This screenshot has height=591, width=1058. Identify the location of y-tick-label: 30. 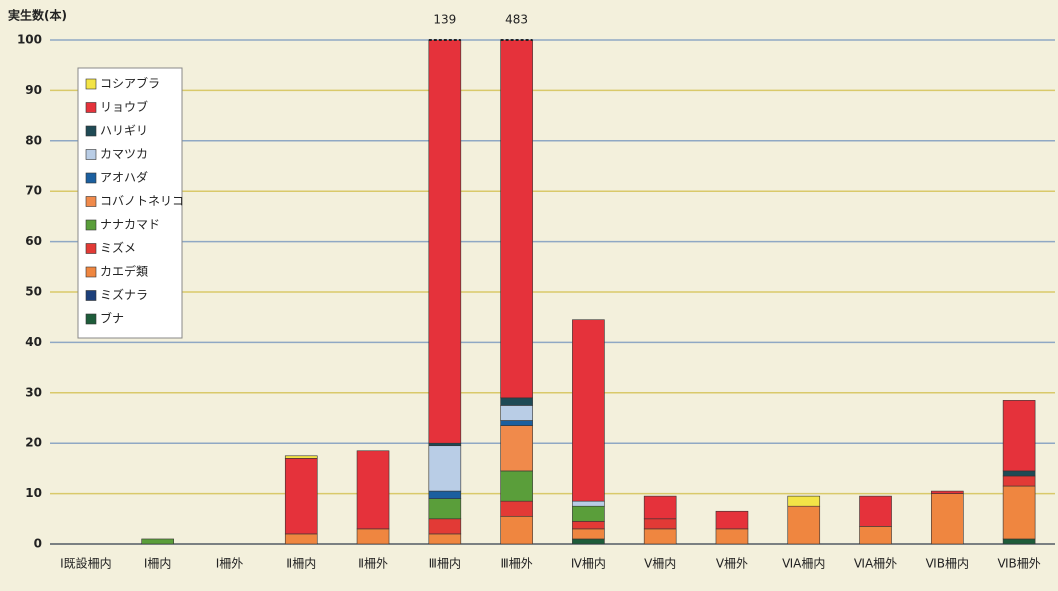
(33, 392).